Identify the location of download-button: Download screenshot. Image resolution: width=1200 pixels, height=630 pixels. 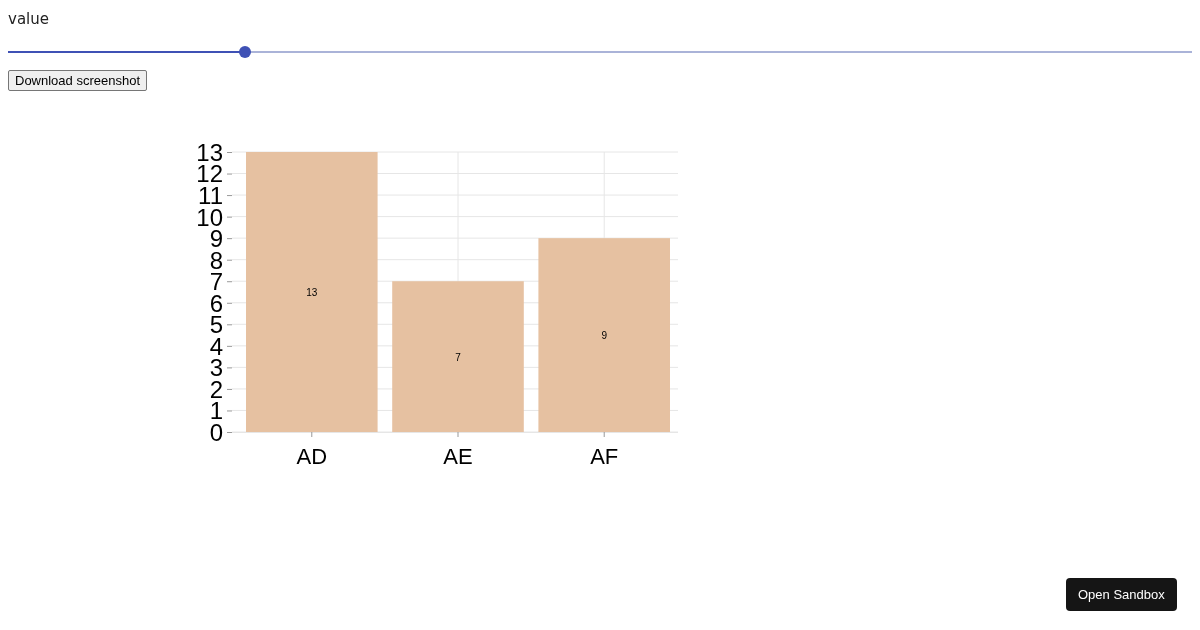
(78, 80).